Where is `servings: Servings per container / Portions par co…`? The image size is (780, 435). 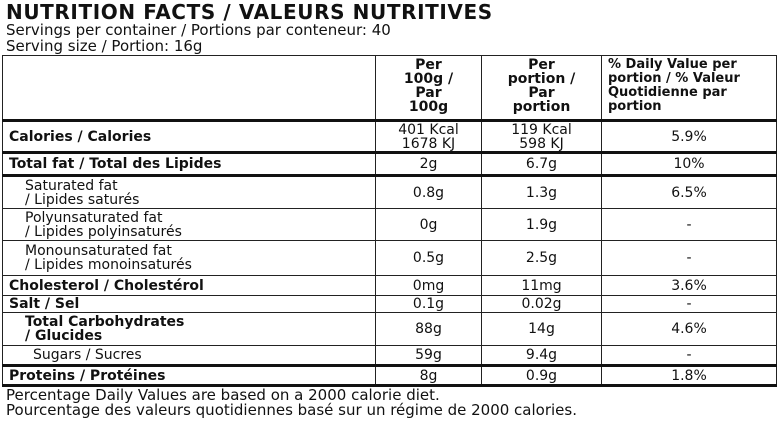 servings: Servings per container / Portions par co… is located at coordinates (198, 30).